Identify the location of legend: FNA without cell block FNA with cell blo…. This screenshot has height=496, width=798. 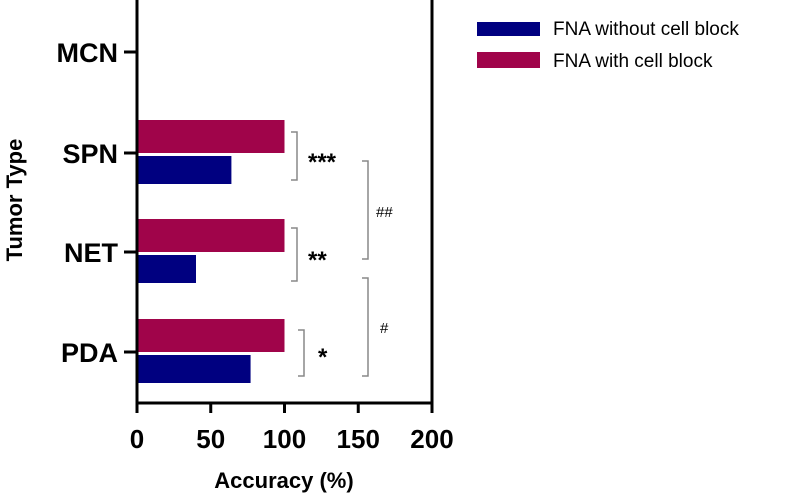
(608, 45).